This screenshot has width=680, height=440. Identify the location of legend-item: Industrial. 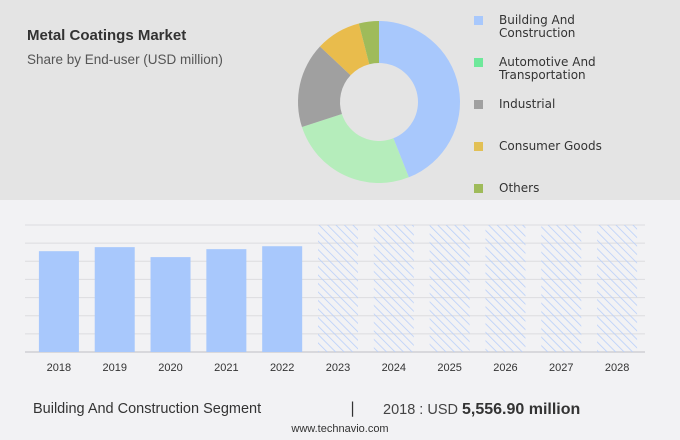
(546, 104).